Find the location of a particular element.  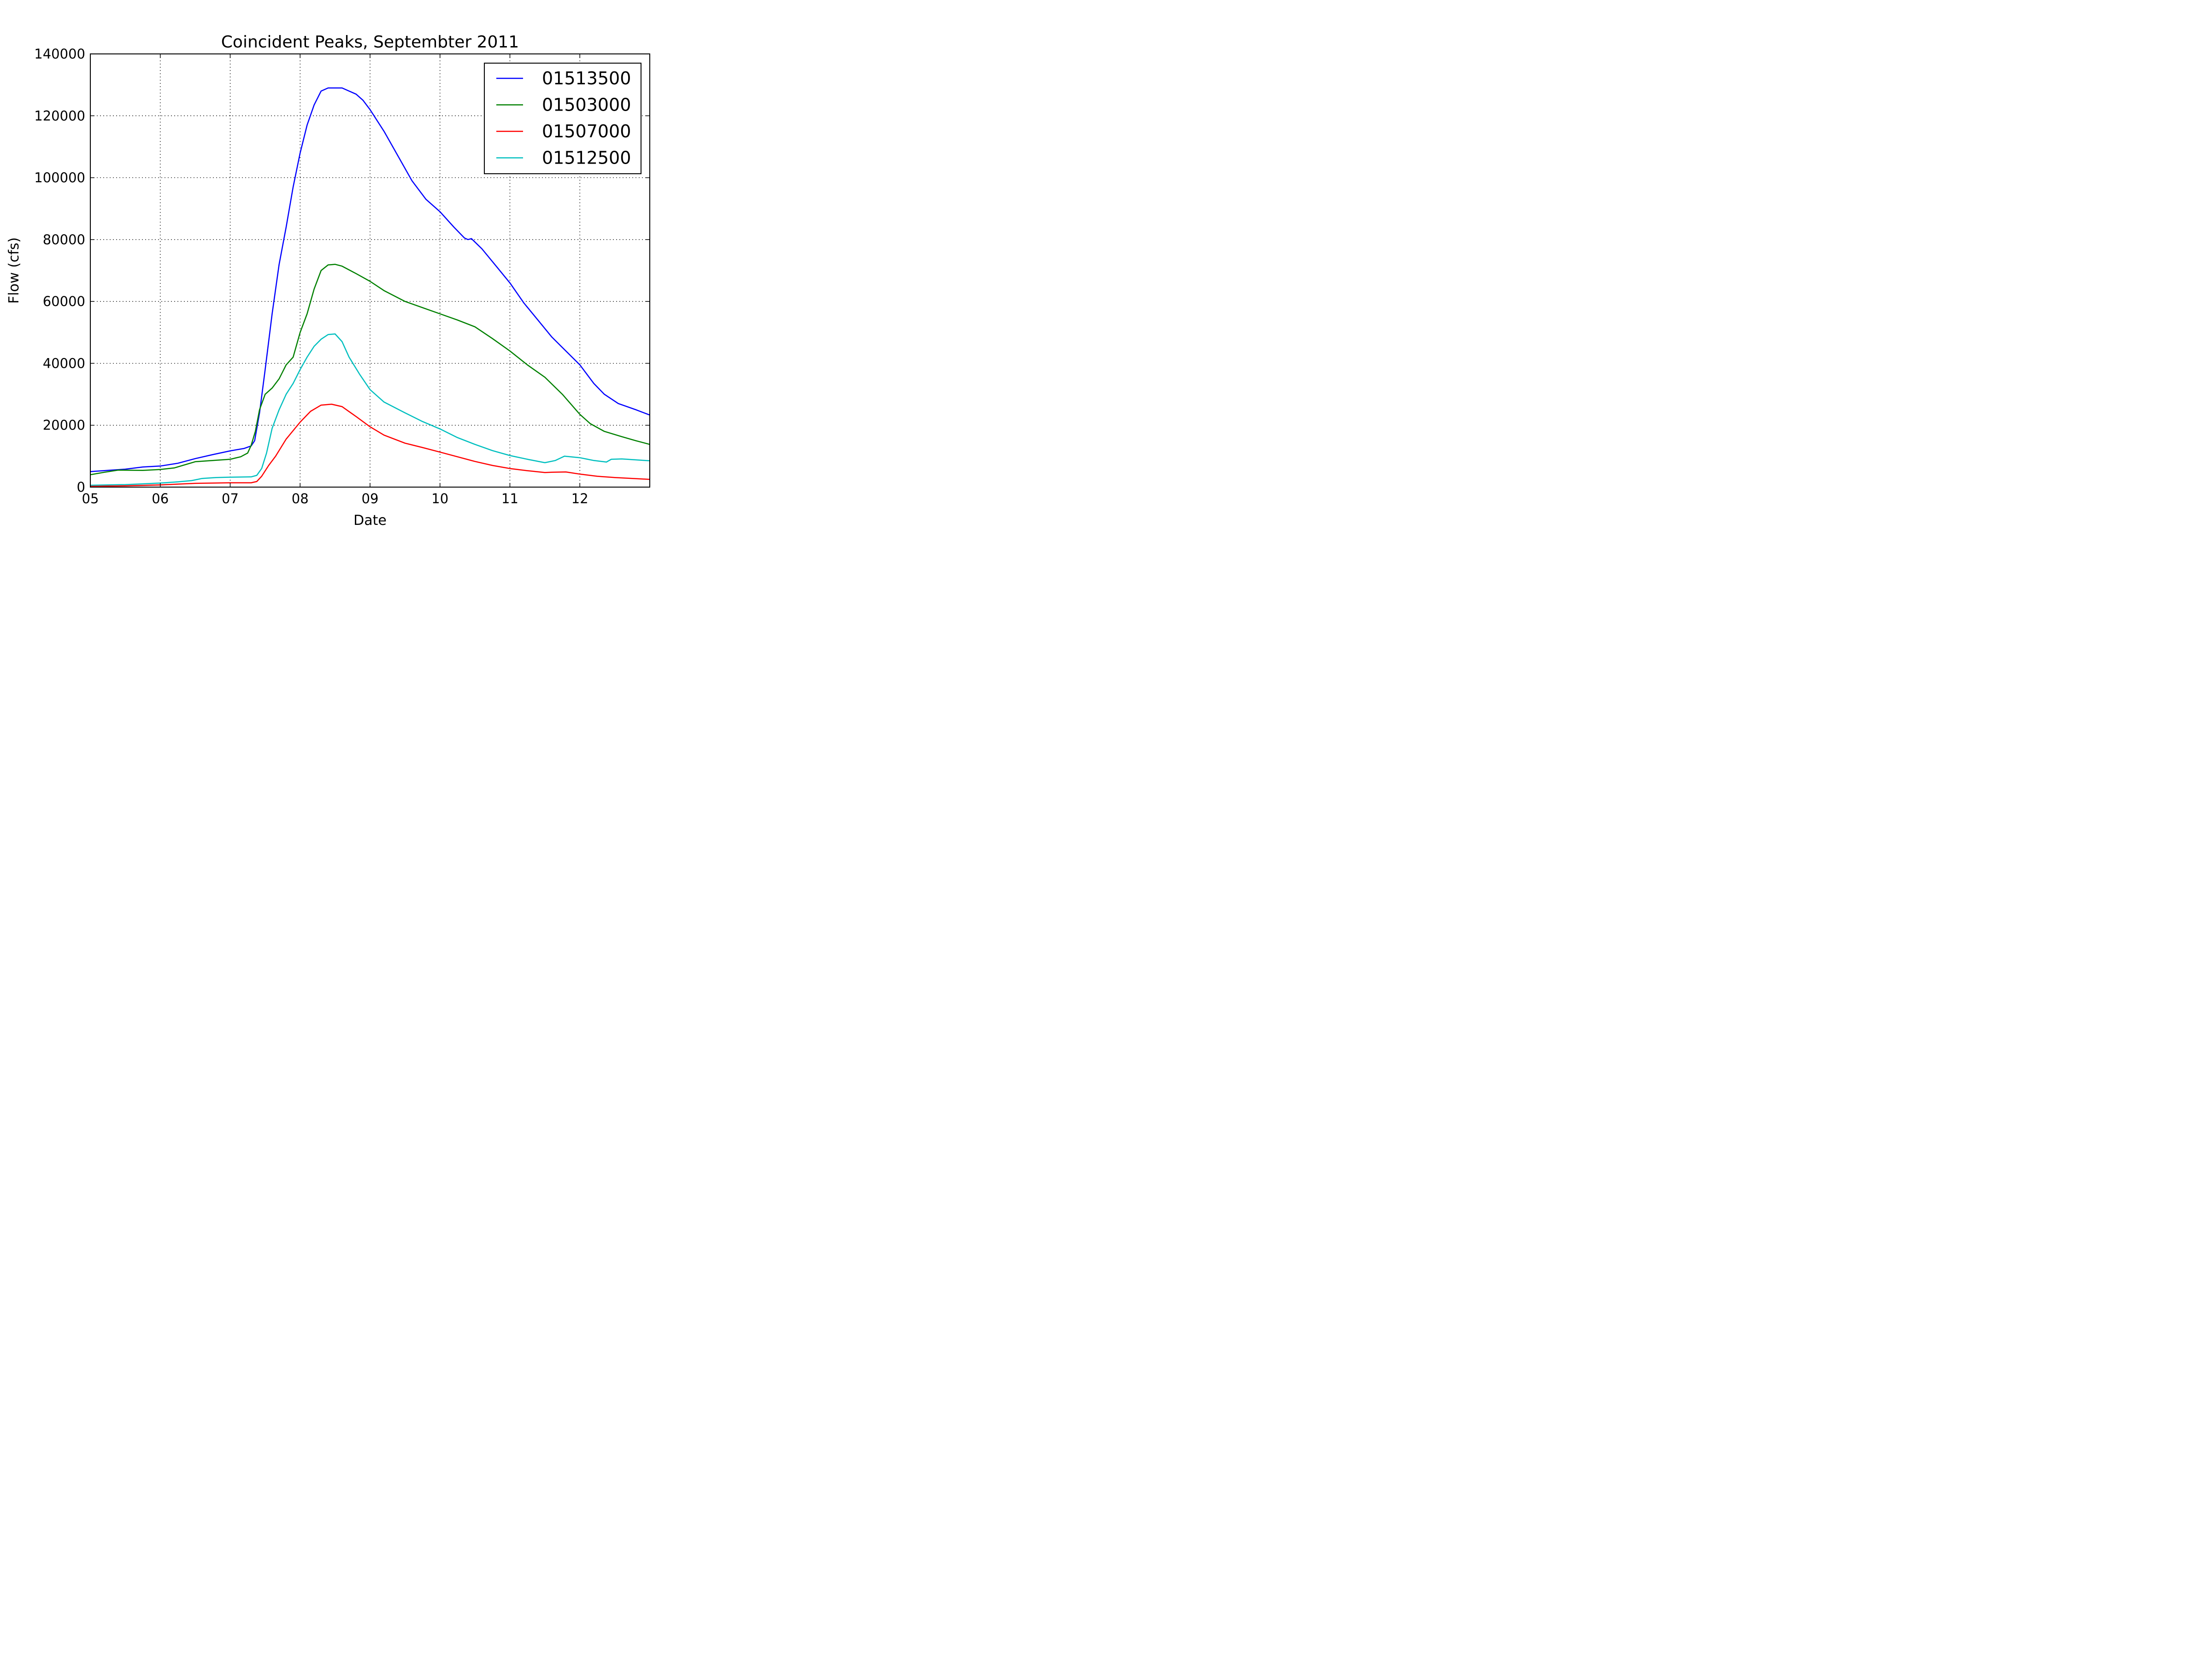

y-tick-label: 100000 is located at coordinates (59, 178).